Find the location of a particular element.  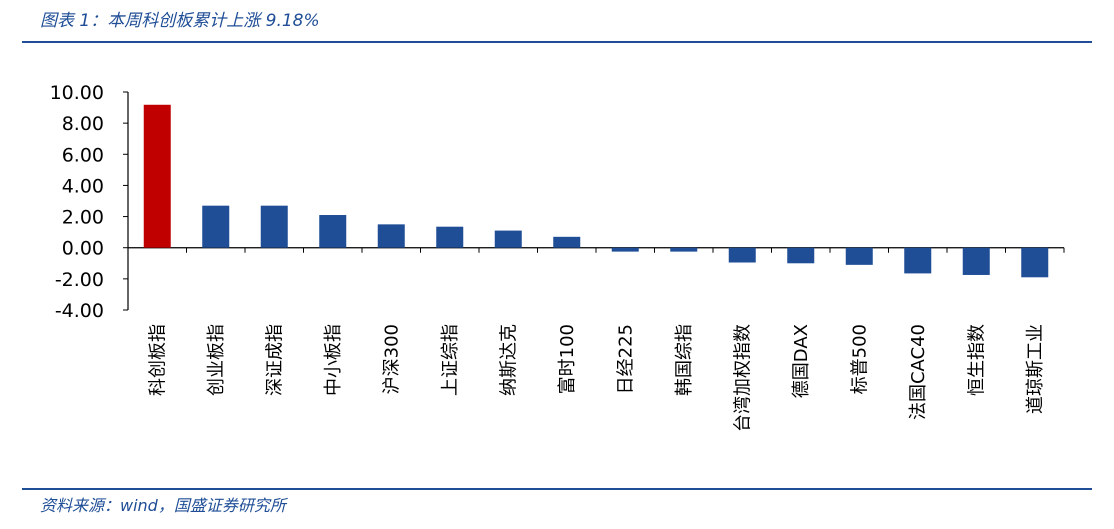

bottom-divider is located at coordinates (557, 489).